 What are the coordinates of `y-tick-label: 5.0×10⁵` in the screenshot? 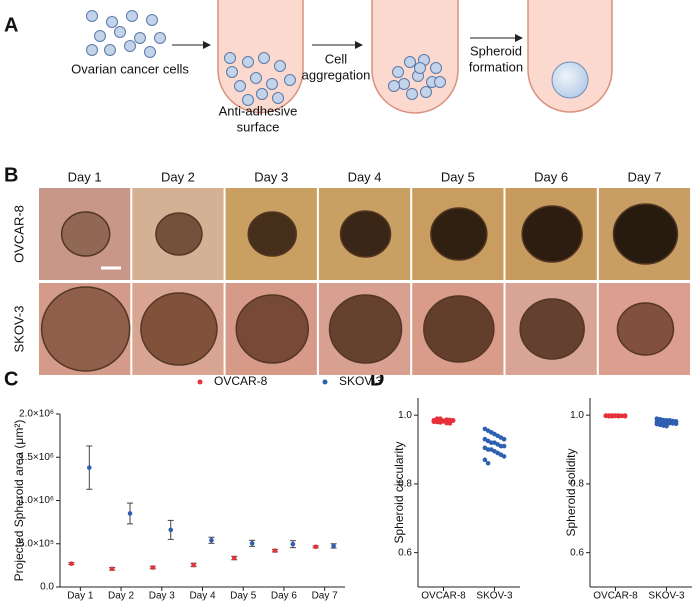 It's located at (36, 543).